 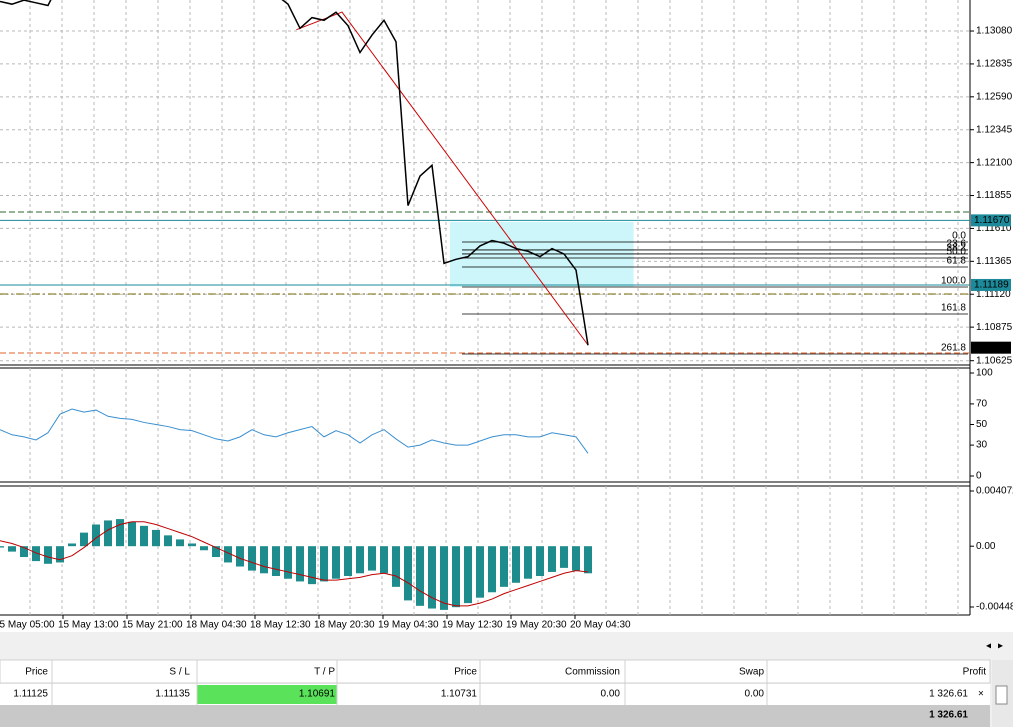 I want to click on column-header: Commission, so click(x=592, y=672).